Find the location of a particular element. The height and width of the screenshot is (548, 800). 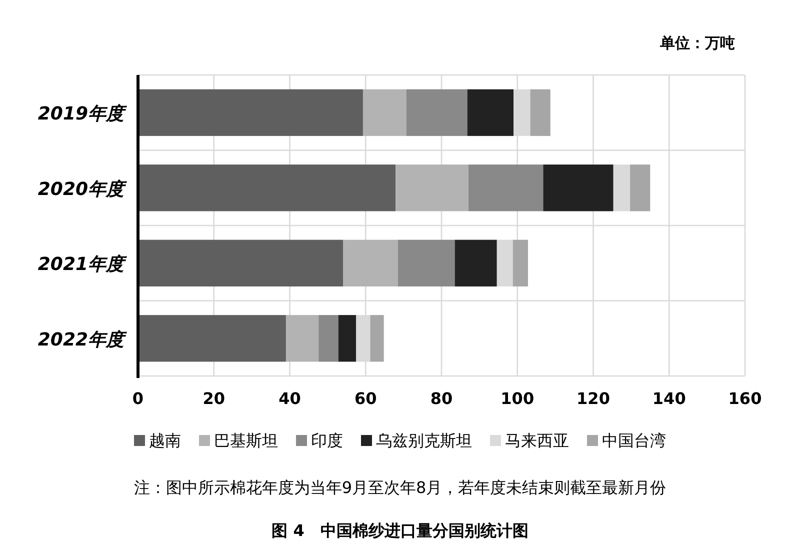

x-tick-label: 160 is located at coordinates (745, 398).